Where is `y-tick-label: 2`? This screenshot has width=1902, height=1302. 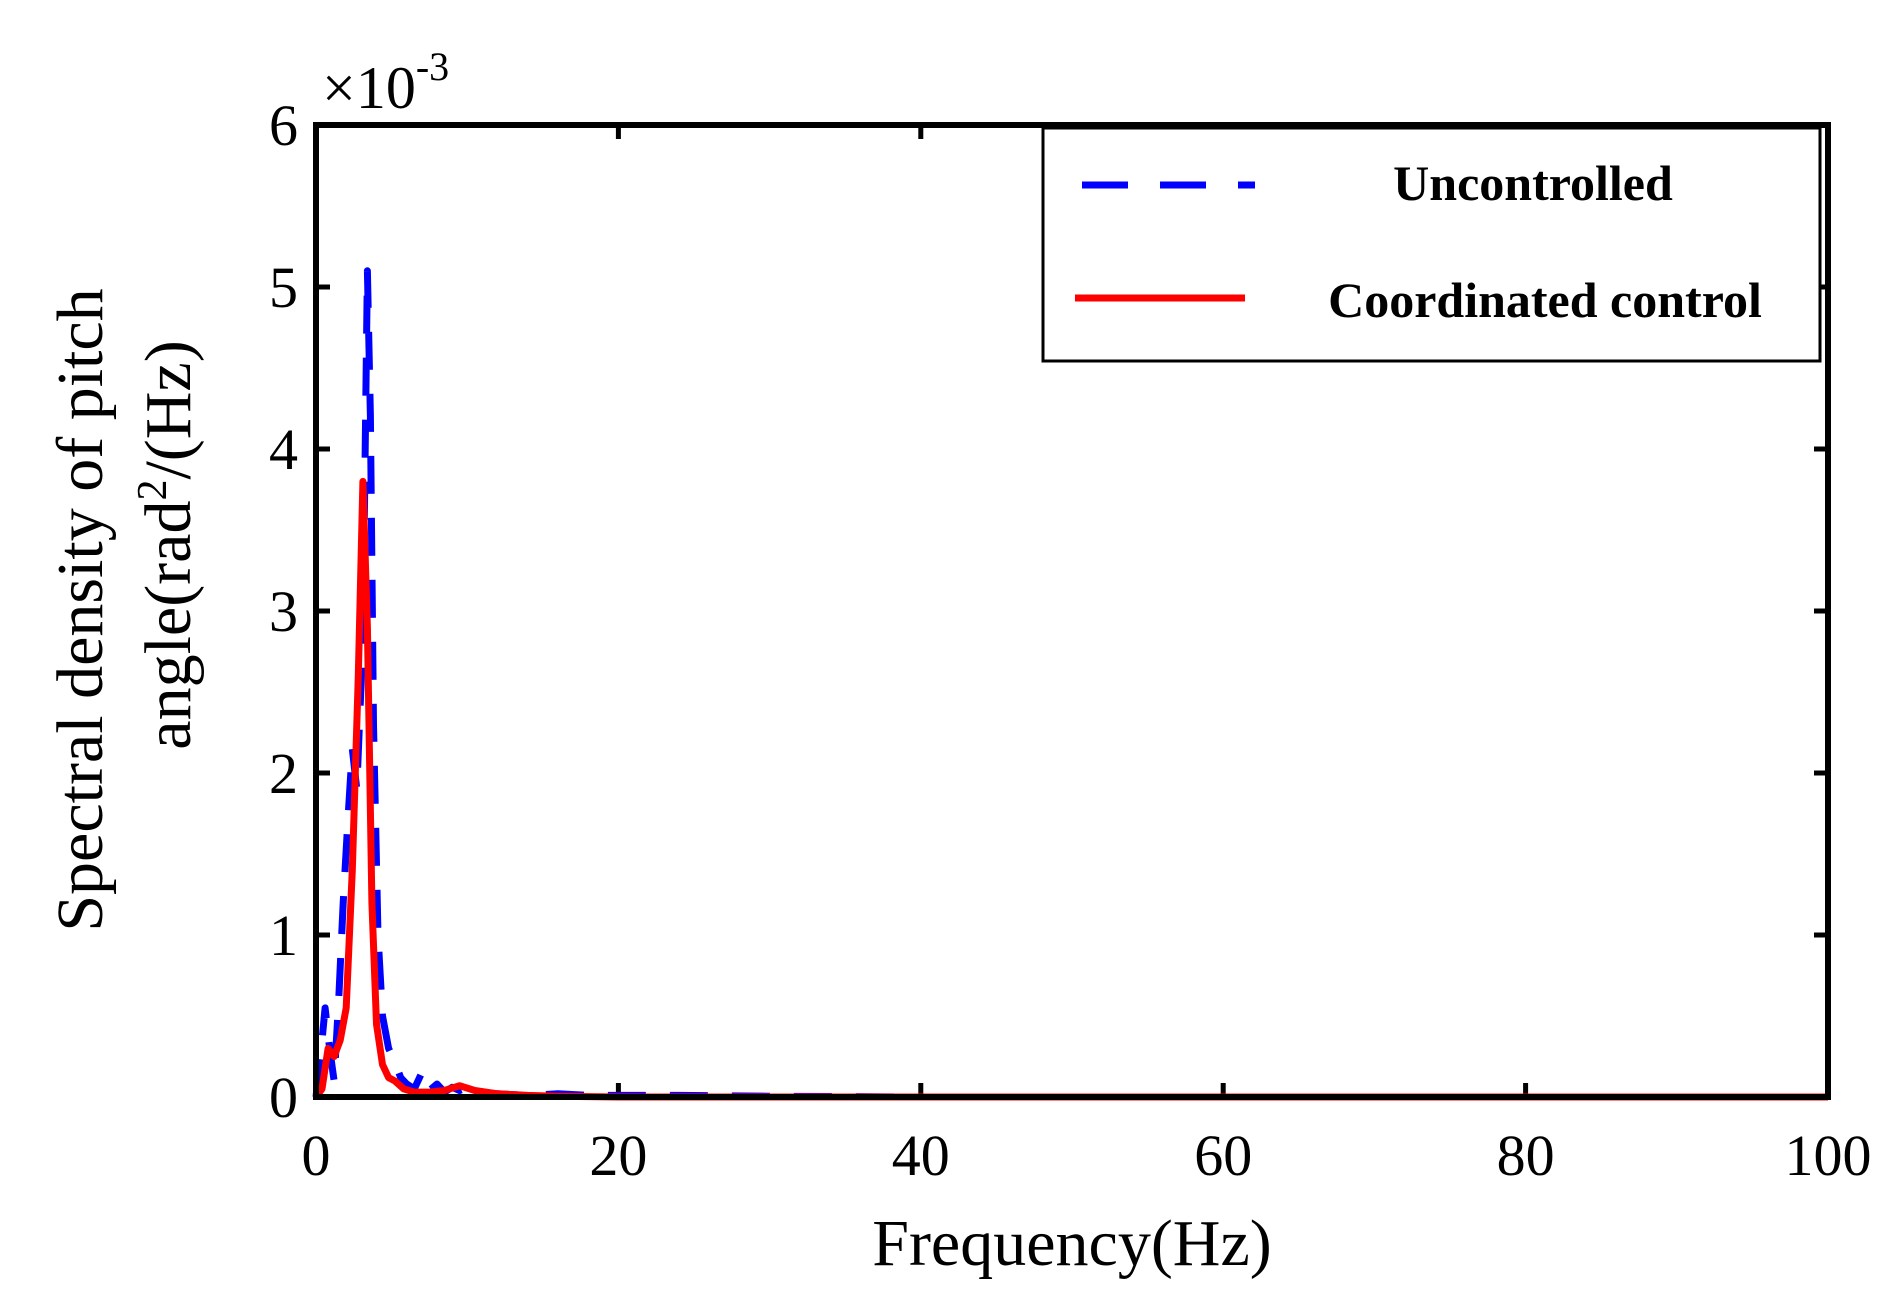 y-tick-label: 2 is located at coordinates (283, 773).